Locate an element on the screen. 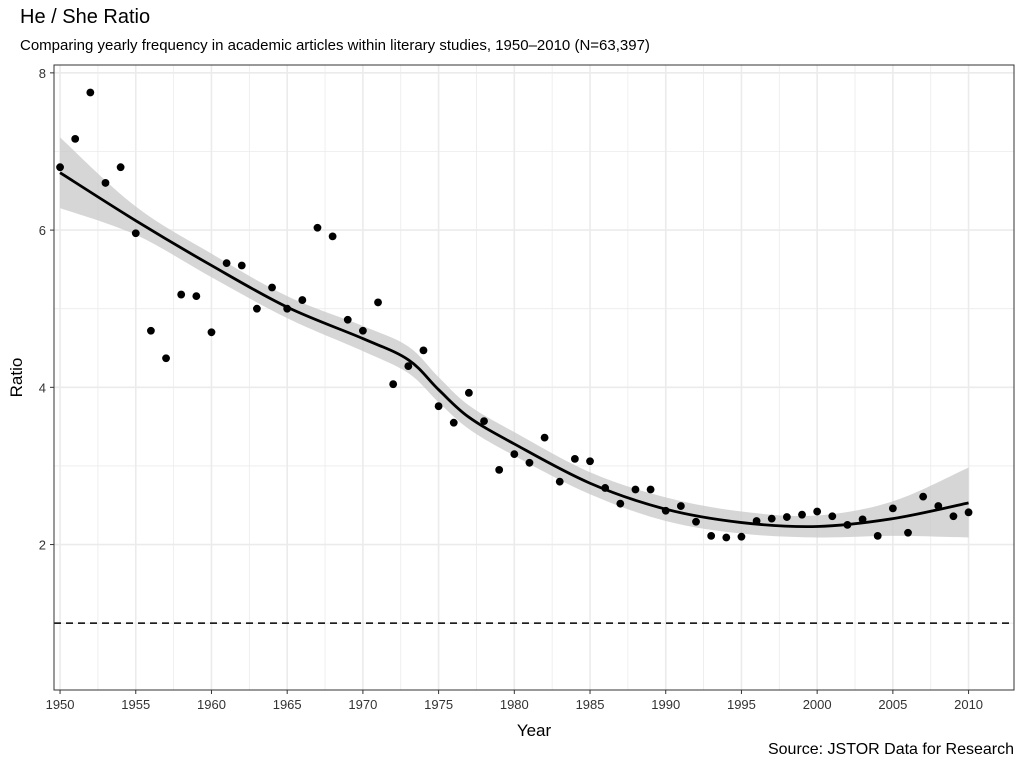  x-tick-label: 1955 is located at coordinates (135, 704).